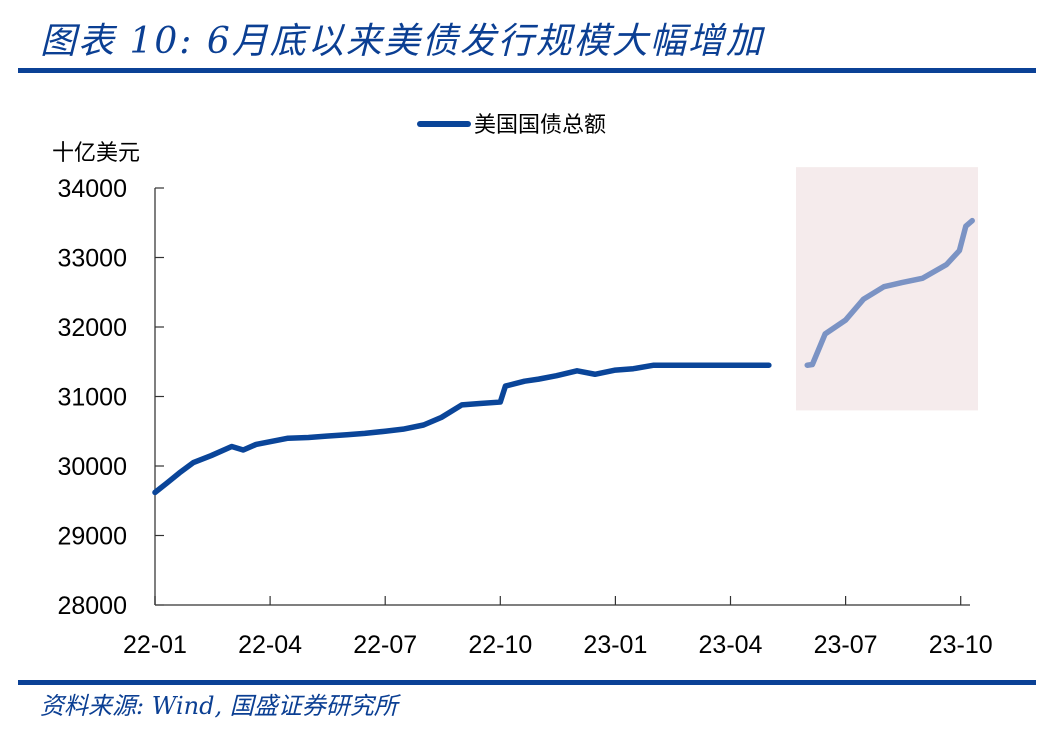  I want to click on series-line-highlighted-segment, so click(889, 292).